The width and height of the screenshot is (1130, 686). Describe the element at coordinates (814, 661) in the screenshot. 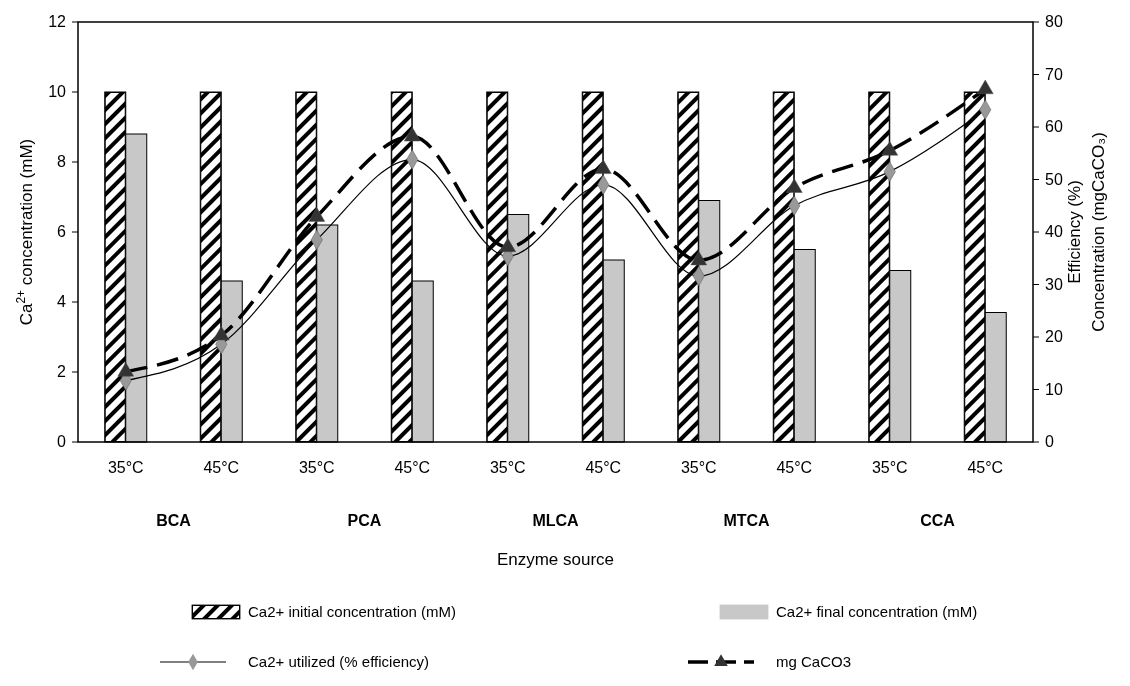

I see `legend-label: mg CaCO3` at that location.